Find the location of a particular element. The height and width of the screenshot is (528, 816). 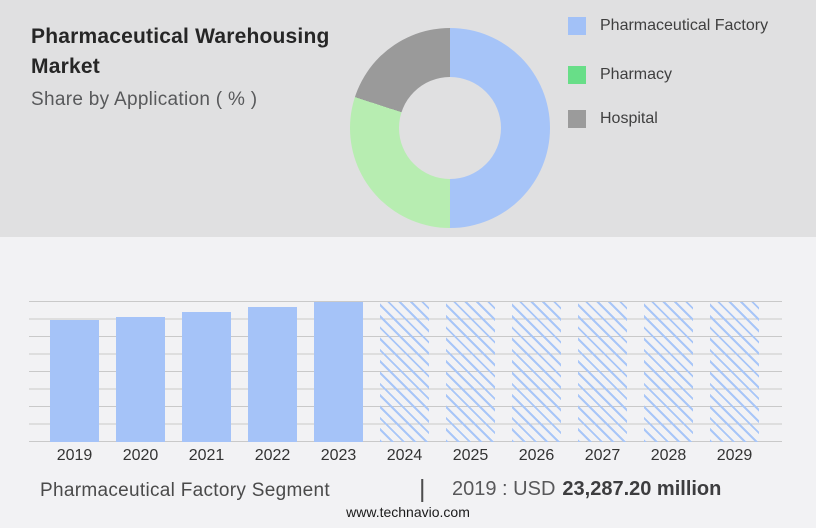

donut-hole is located at coordinates (450, 128).